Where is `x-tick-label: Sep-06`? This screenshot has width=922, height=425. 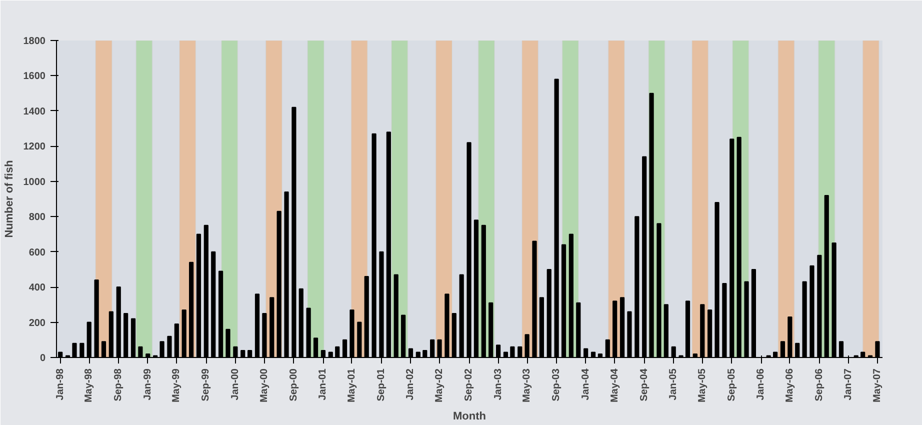
x-tick-label: Sep-06 is located at coordinates (819, 385).